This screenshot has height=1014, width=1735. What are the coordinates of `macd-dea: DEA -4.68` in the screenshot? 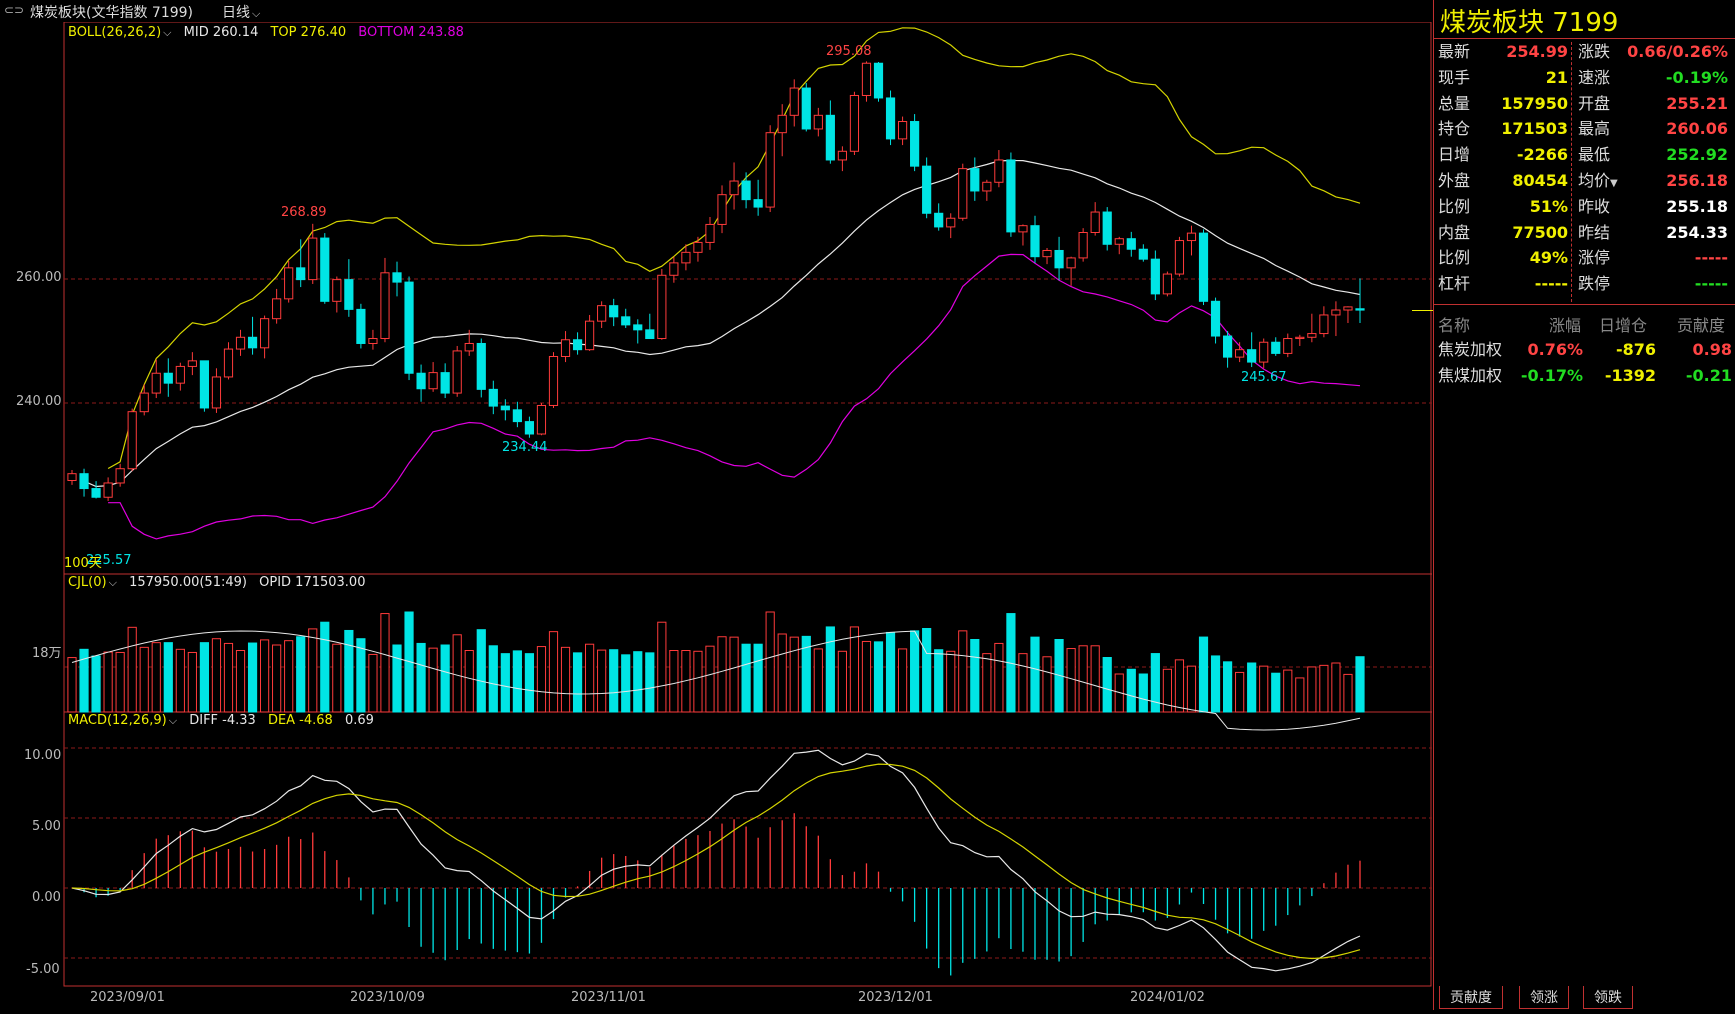 It's located at (300, 720).